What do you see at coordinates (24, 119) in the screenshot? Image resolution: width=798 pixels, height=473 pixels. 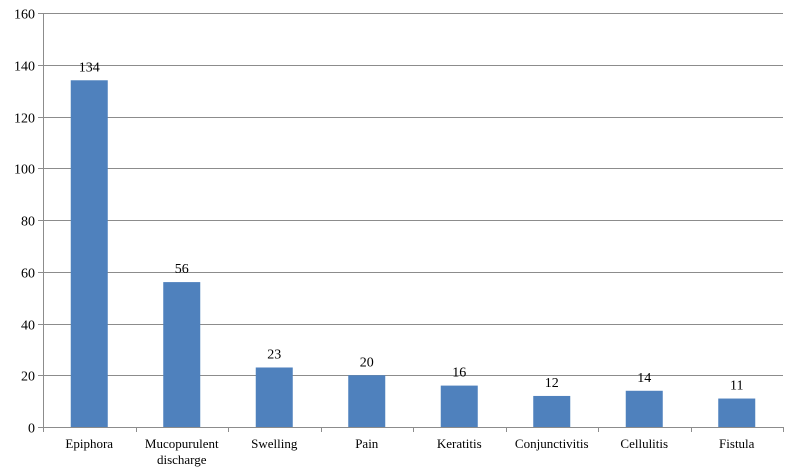 I see `y-tick-label: 120` at bounding box center [24, 119].